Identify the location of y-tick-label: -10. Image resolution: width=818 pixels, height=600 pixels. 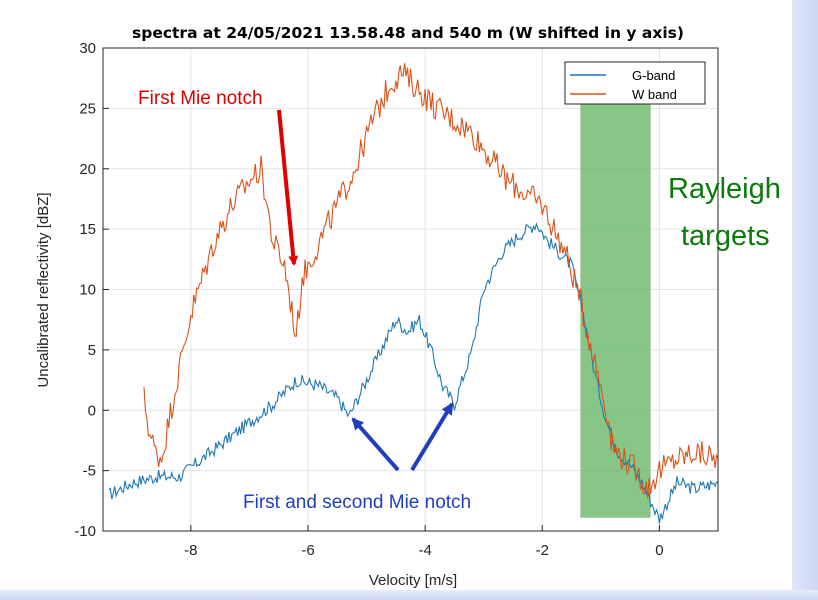
(85, 531).